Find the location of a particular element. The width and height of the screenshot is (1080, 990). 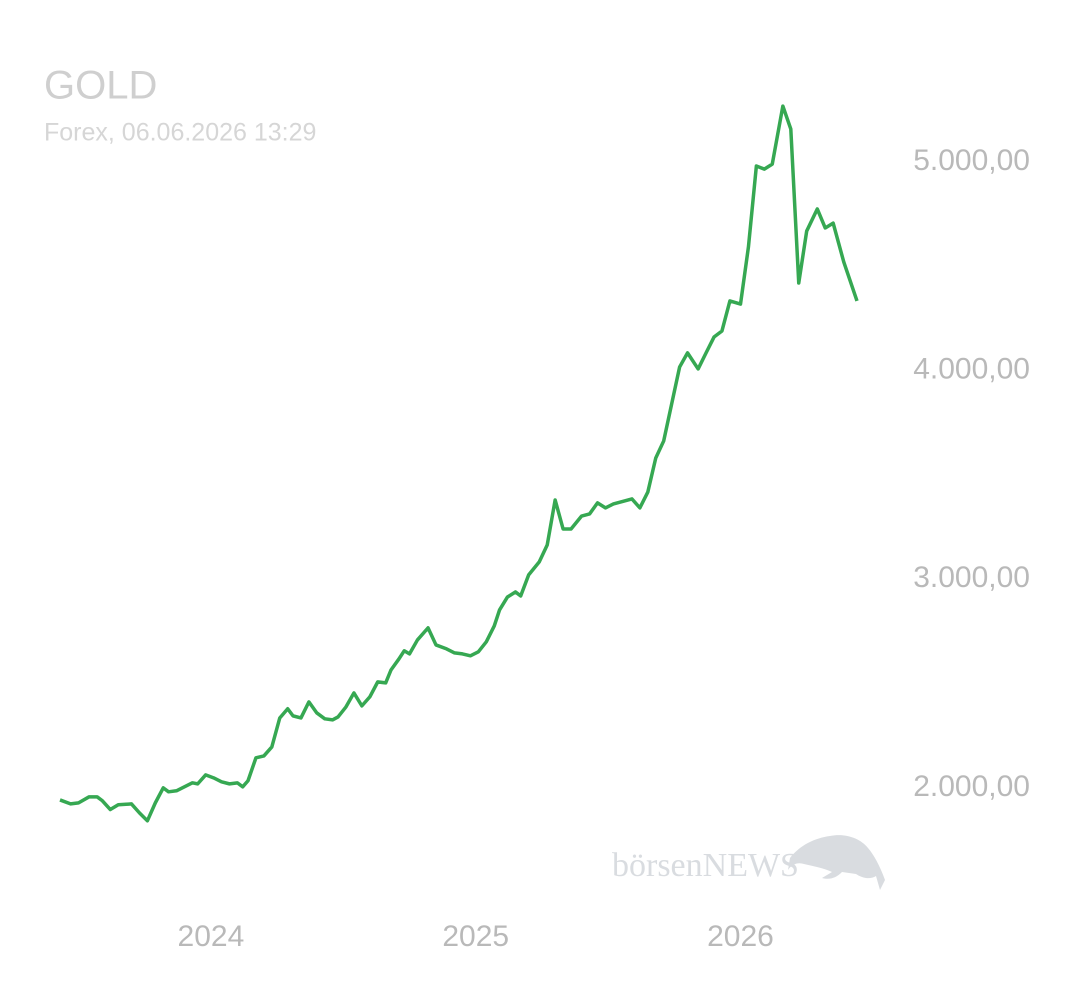

watermark-bull is located at coordinates (836, 862).